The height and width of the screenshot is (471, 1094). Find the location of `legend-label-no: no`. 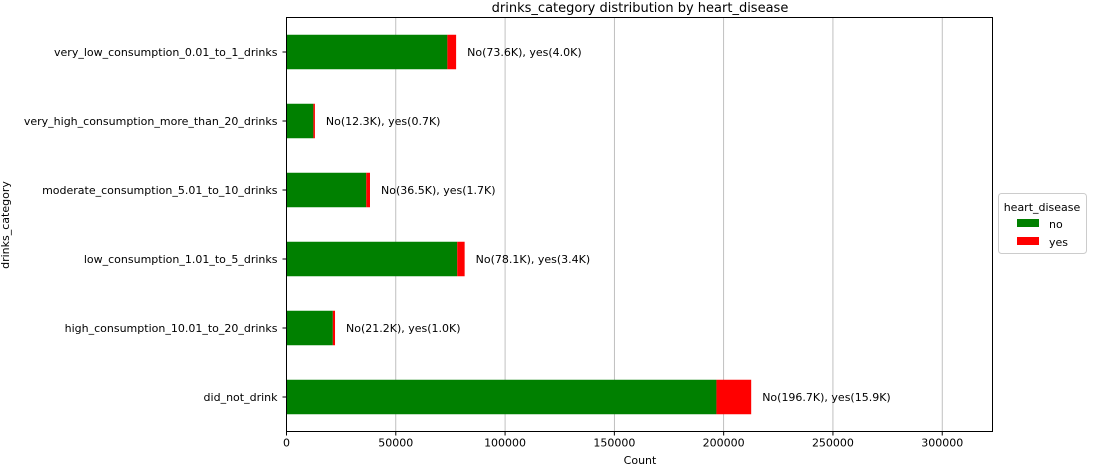

legend-label-no: no is located at coordinates (1056, 224).